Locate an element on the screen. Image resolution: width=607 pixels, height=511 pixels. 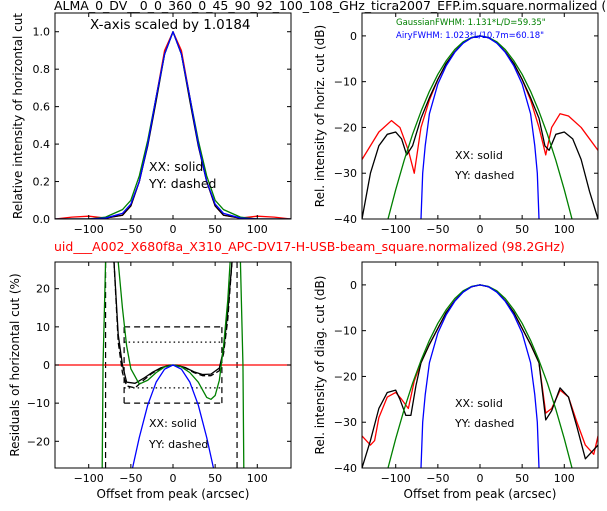
y-tick-label: 0.4 is located at coordinates (42, 144).